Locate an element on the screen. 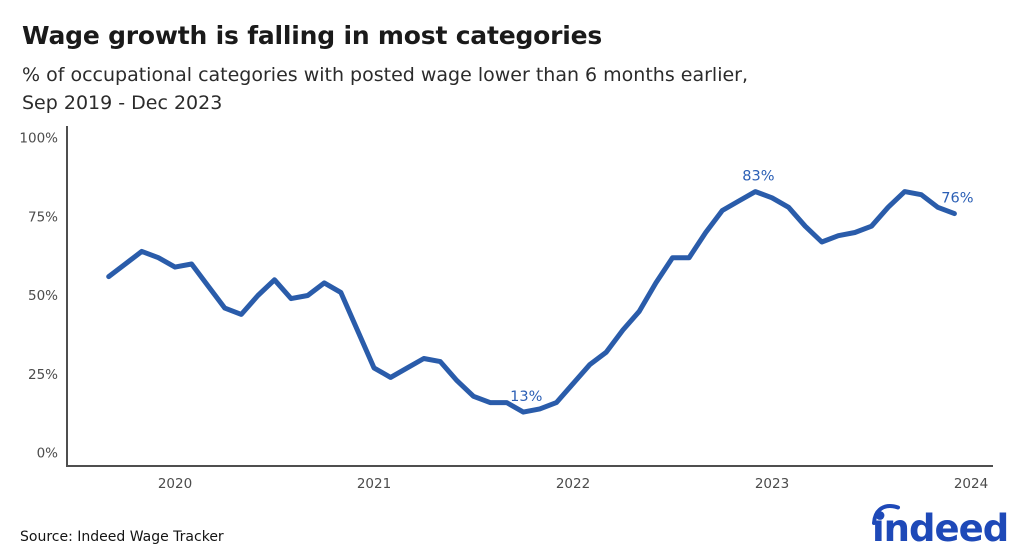 The width and height of the screenshot is (1024, 559). y-axis-tick-label: 100% is located at coordinates (38, 139).